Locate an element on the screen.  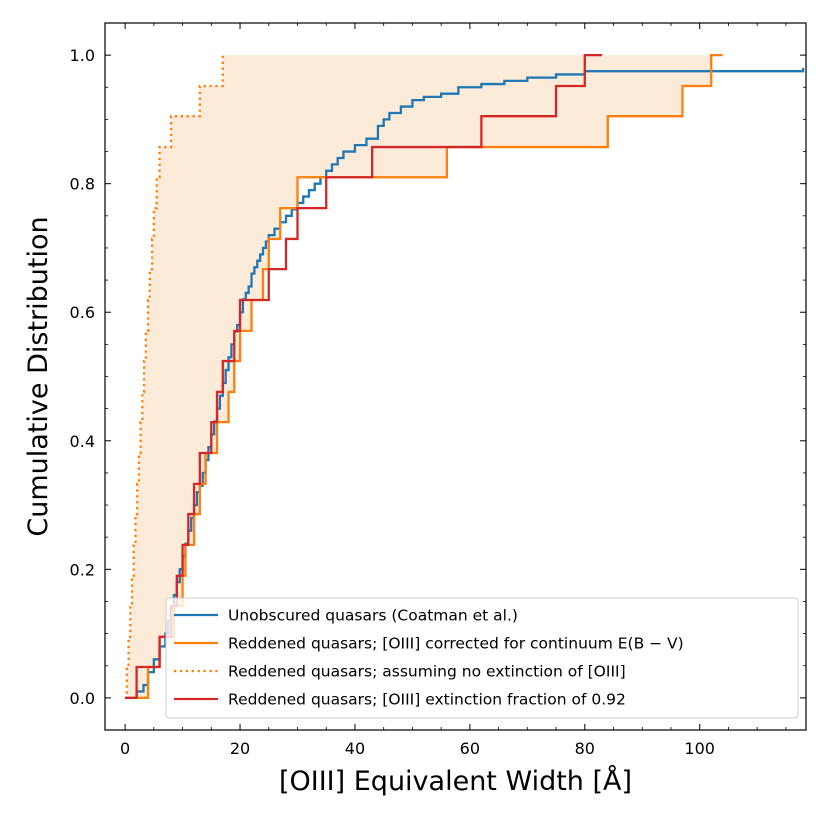
x-tick-label: 40 is located at coordinates (355, 748).